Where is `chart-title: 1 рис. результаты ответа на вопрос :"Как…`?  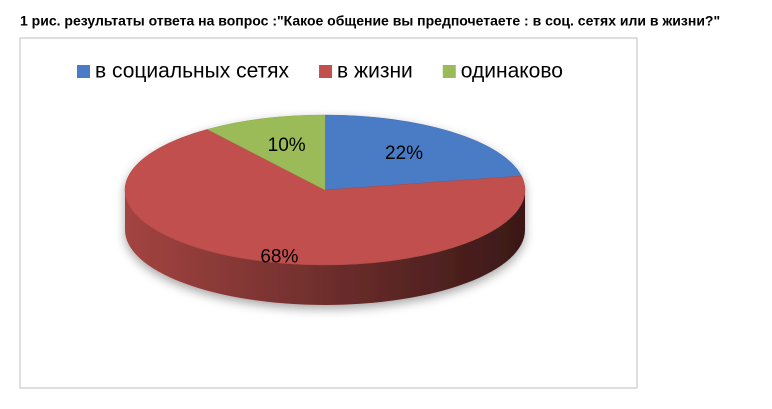
chart-title: 1 рис. результаты ответа на вопрос :"Как… is located at coordinates (370, 21).